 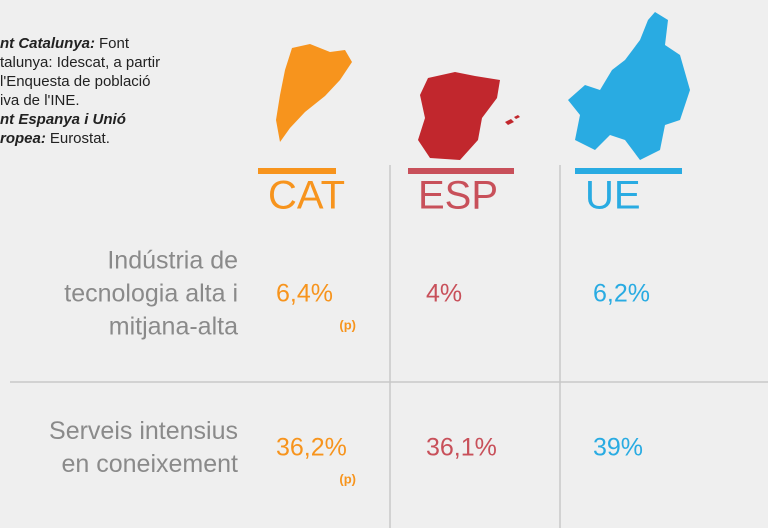 I want to click on note-line: nt Catalunya: Font, so click(x=65, y=43).